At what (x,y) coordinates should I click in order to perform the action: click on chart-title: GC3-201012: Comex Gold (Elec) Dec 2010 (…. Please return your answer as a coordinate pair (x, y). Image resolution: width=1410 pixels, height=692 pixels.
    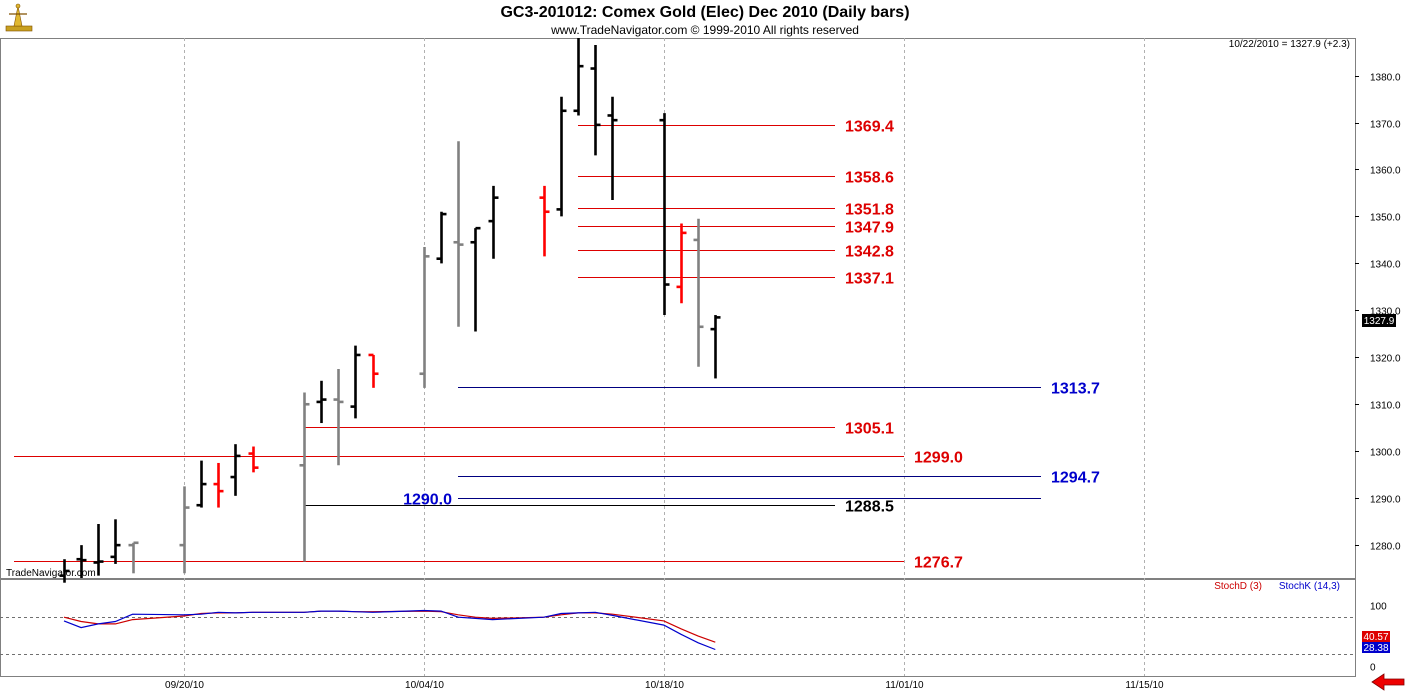
    Looking at the image, I should click on (704, 12).